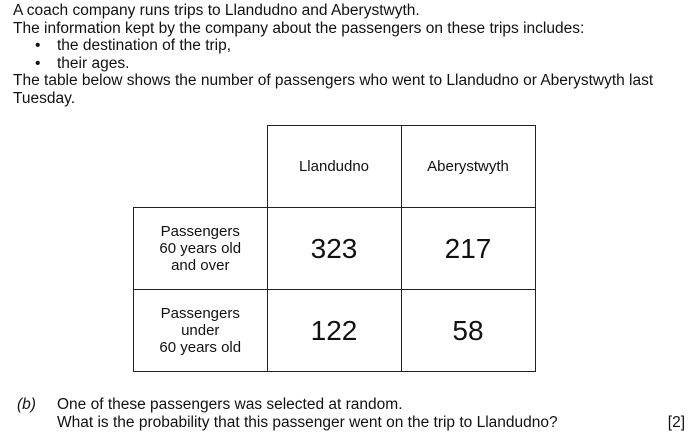 Image resolution: width=690 pixels, height=446 pixels. What do you see at coordinates (348, 64) in the screenshot?
I see `bullet-item: • their ages.` at bounding box center [348, 64].